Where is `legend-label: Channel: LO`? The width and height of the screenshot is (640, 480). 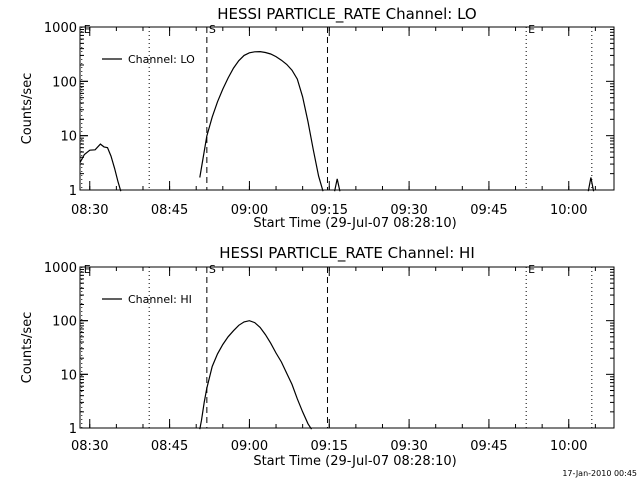
legend-label: Channel: LO is located at coordinates (161, 59).